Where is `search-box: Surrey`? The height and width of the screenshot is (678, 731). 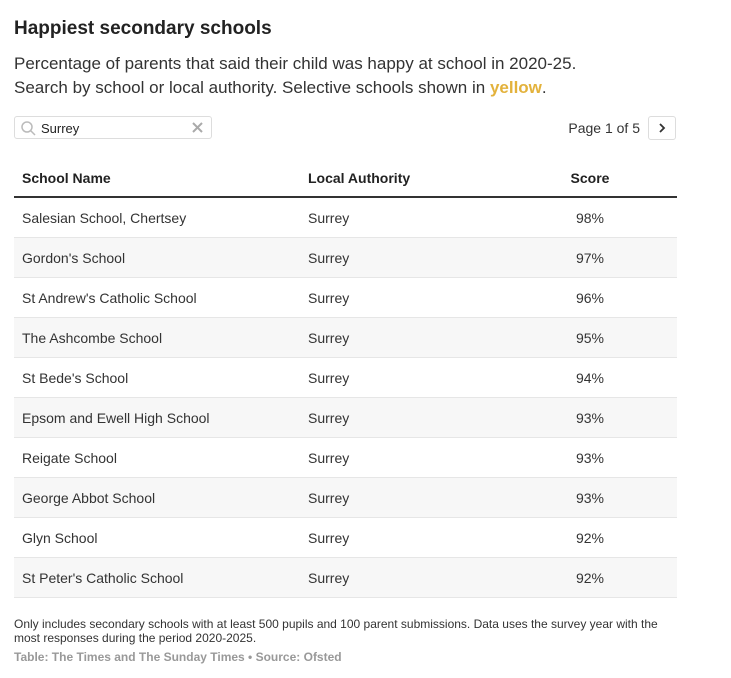 search-box: Surrey is located at coordinates (113, 127).